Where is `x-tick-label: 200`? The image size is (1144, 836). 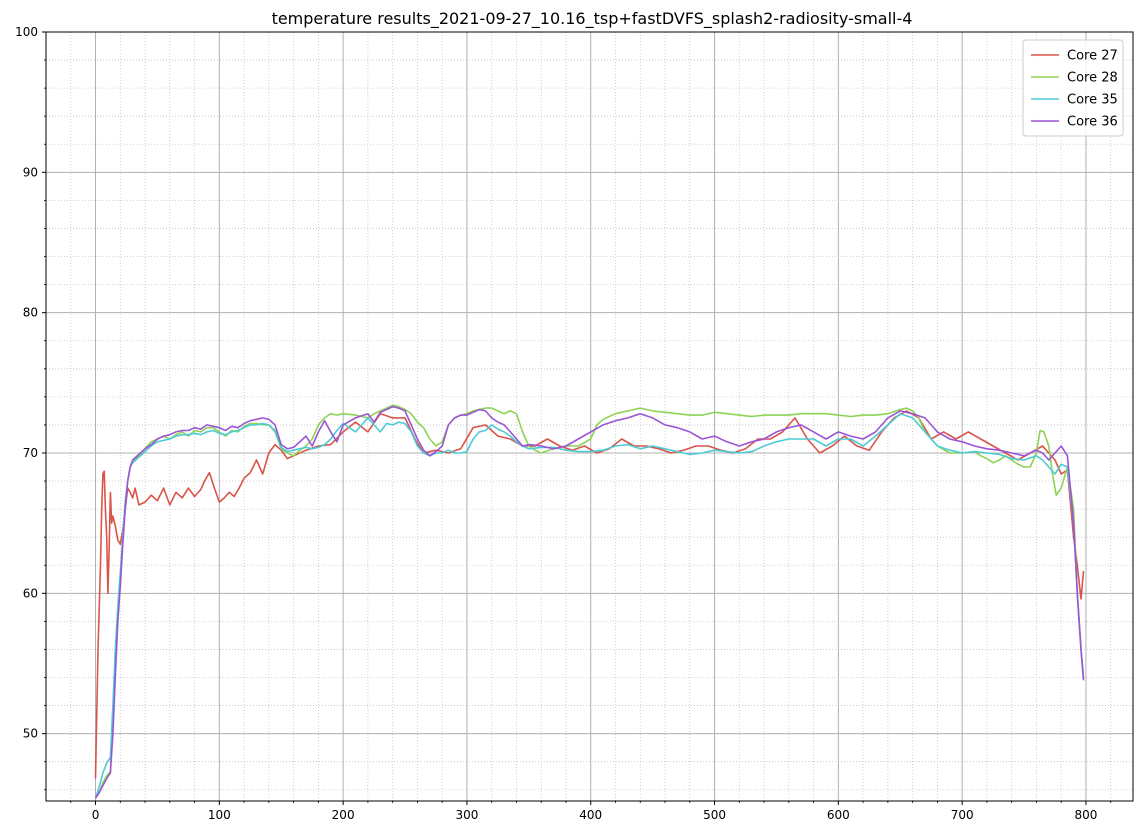 x-tick-label: 200 is located at coordinates (343, 815).